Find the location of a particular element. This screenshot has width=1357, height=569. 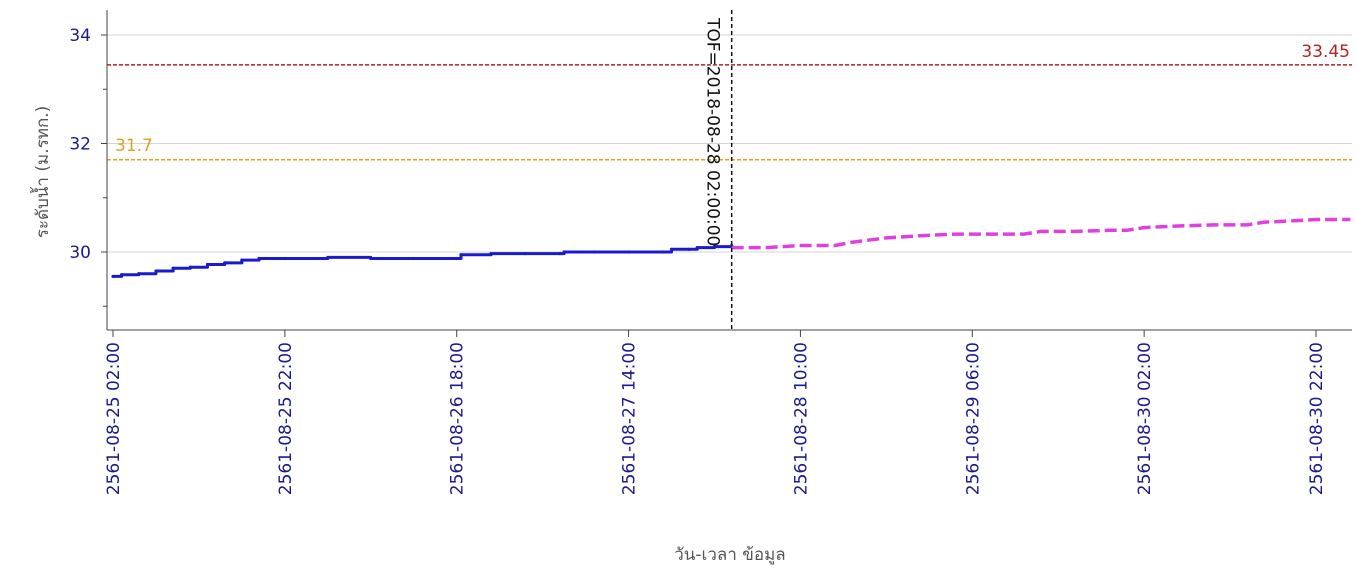

y-tick-label: 30 is located at coordinates (80, 253).